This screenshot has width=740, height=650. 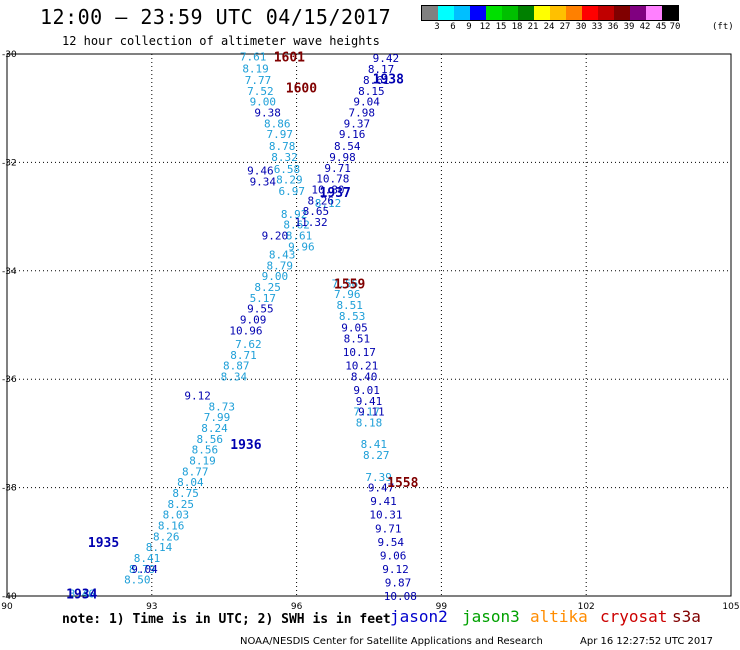 What do you see at coordinates (147, 558) in the screenshot?
I see `swh-value-label: 8.41` at bounding box center [147, 558].